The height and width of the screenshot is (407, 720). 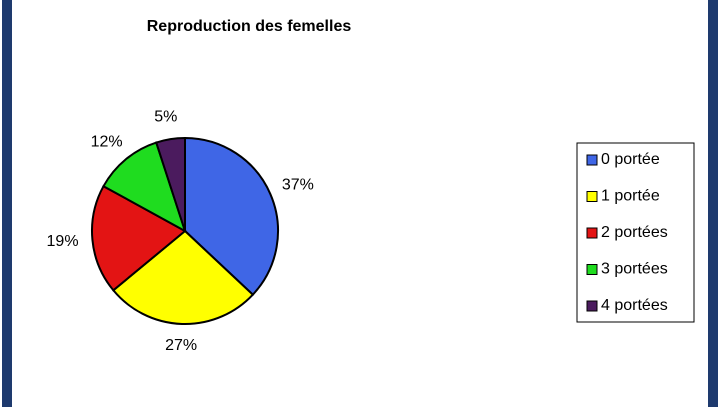 What do you see at coordinates (165, 117) in the screenshot?
I see `data-label: 5%` at bounding box center [165, 117].